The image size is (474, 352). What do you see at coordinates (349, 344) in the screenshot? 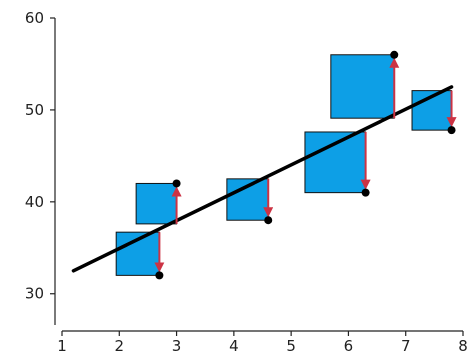
I see `x-tick-label-6: 6` at bounding box center [349, 344].